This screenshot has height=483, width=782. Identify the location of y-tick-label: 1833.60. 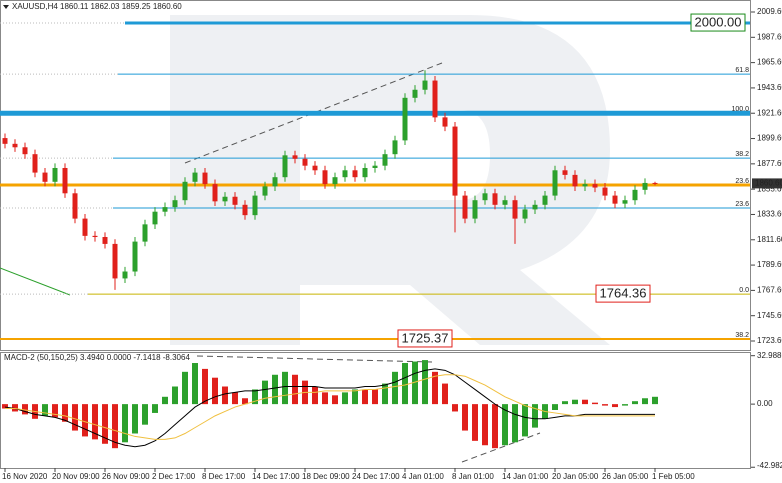
(769, 214).